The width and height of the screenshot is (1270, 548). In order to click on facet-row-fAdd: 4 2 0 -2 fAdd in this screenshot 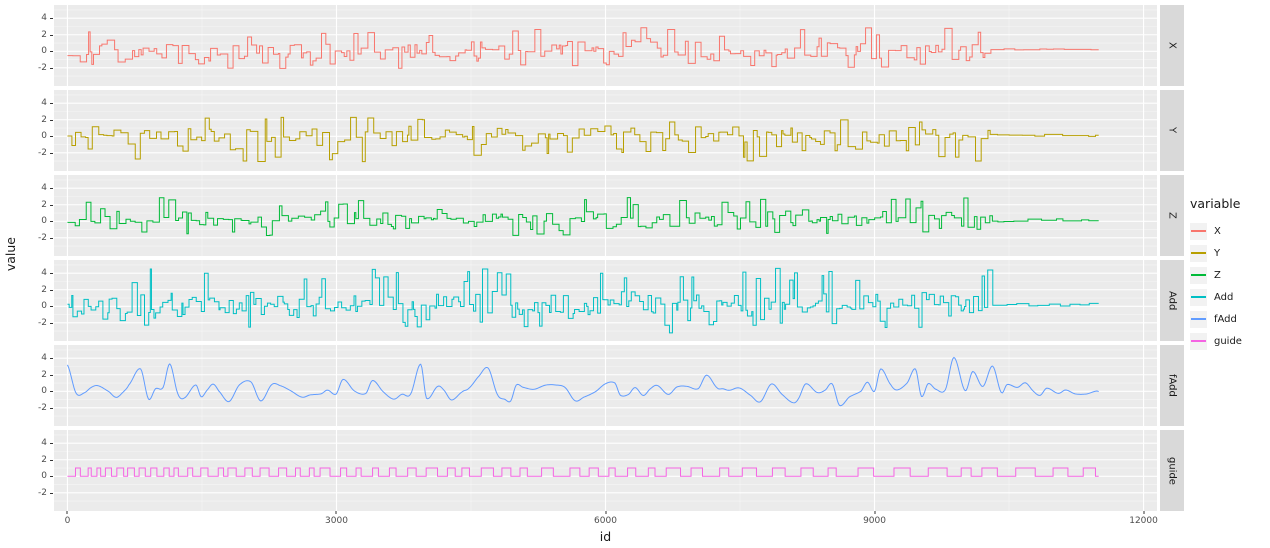, I will do `click(602, 385)`.